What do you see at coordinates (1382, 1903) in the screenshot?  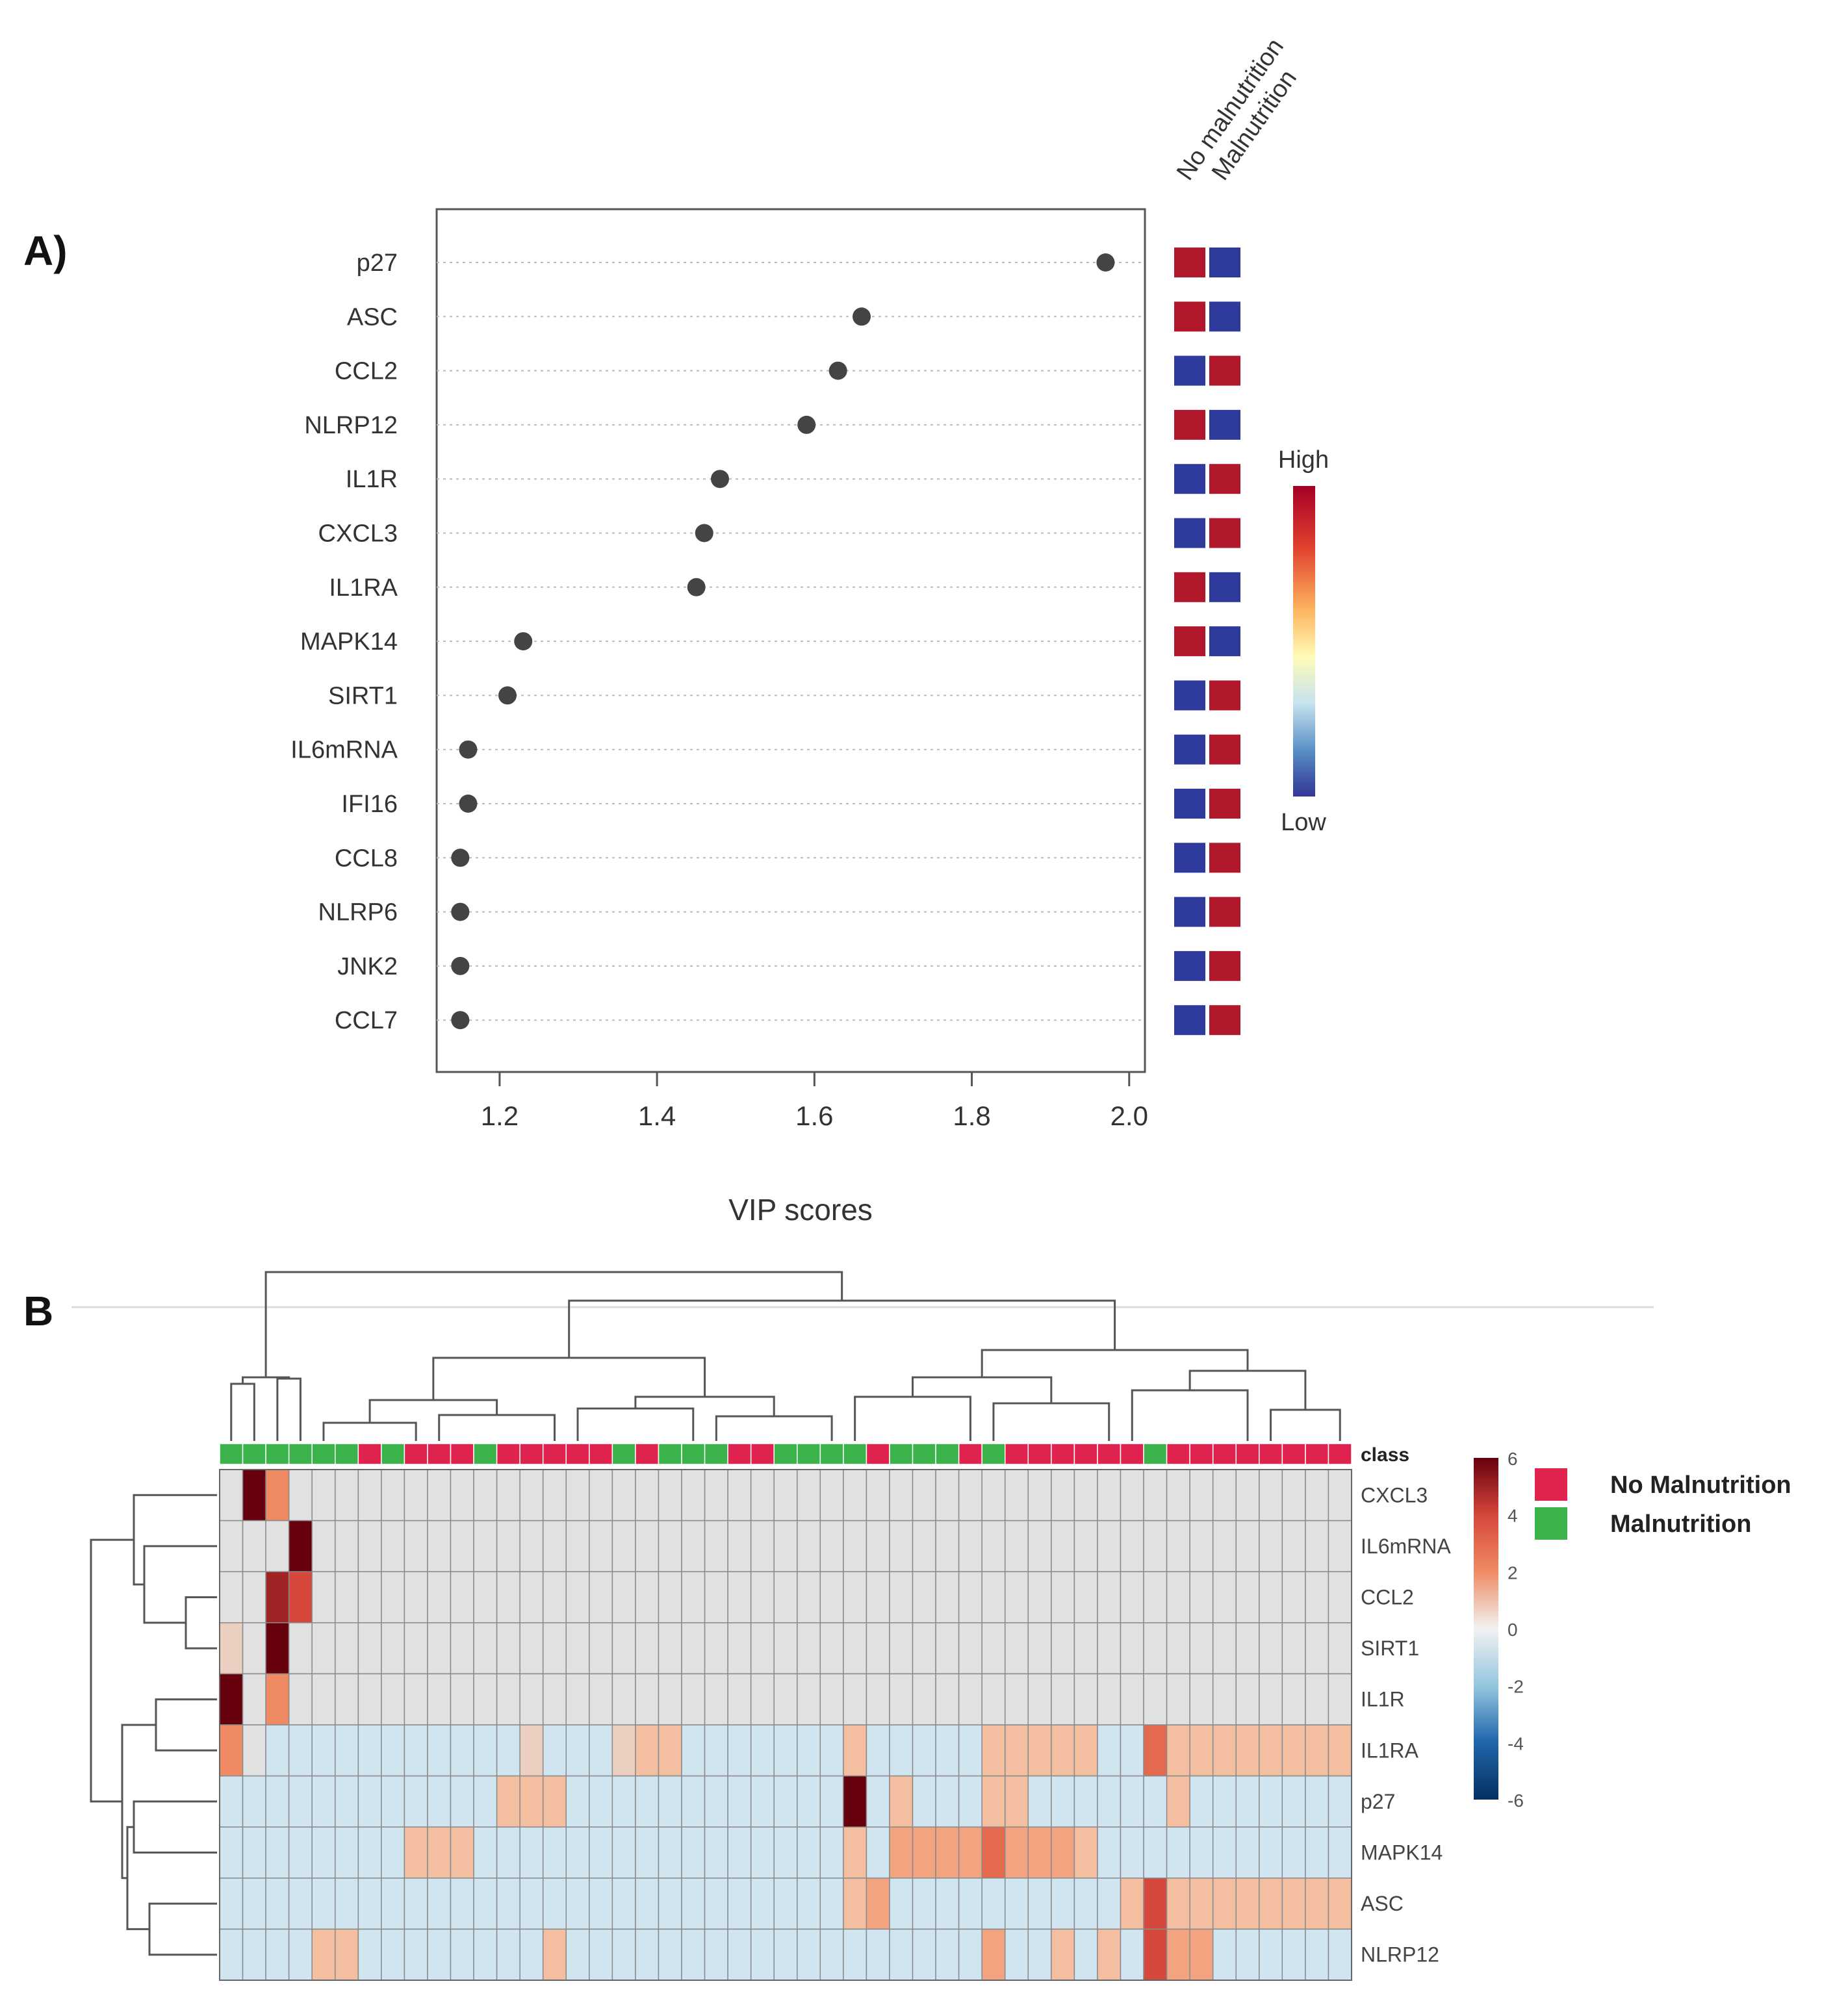 I see `row-label: ASC` at bounding box center [1382, 1903].